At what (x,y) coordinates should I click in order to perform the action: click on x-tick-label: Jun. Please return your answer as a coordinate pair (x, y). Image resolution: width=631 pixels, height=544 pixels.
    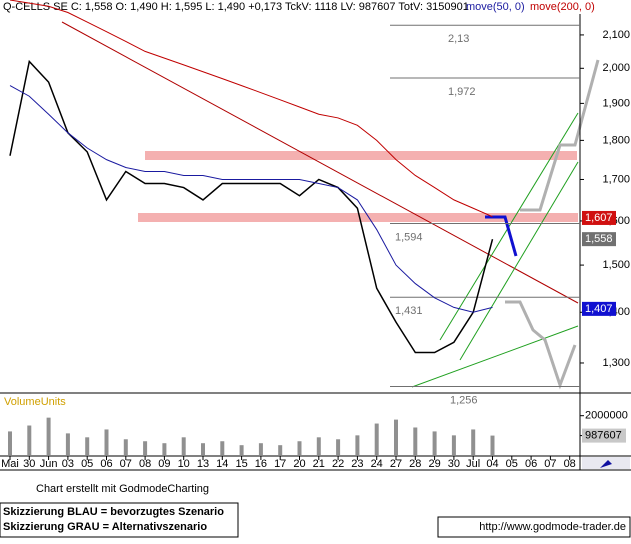
    Looking at the image, I should click on (49, 464).